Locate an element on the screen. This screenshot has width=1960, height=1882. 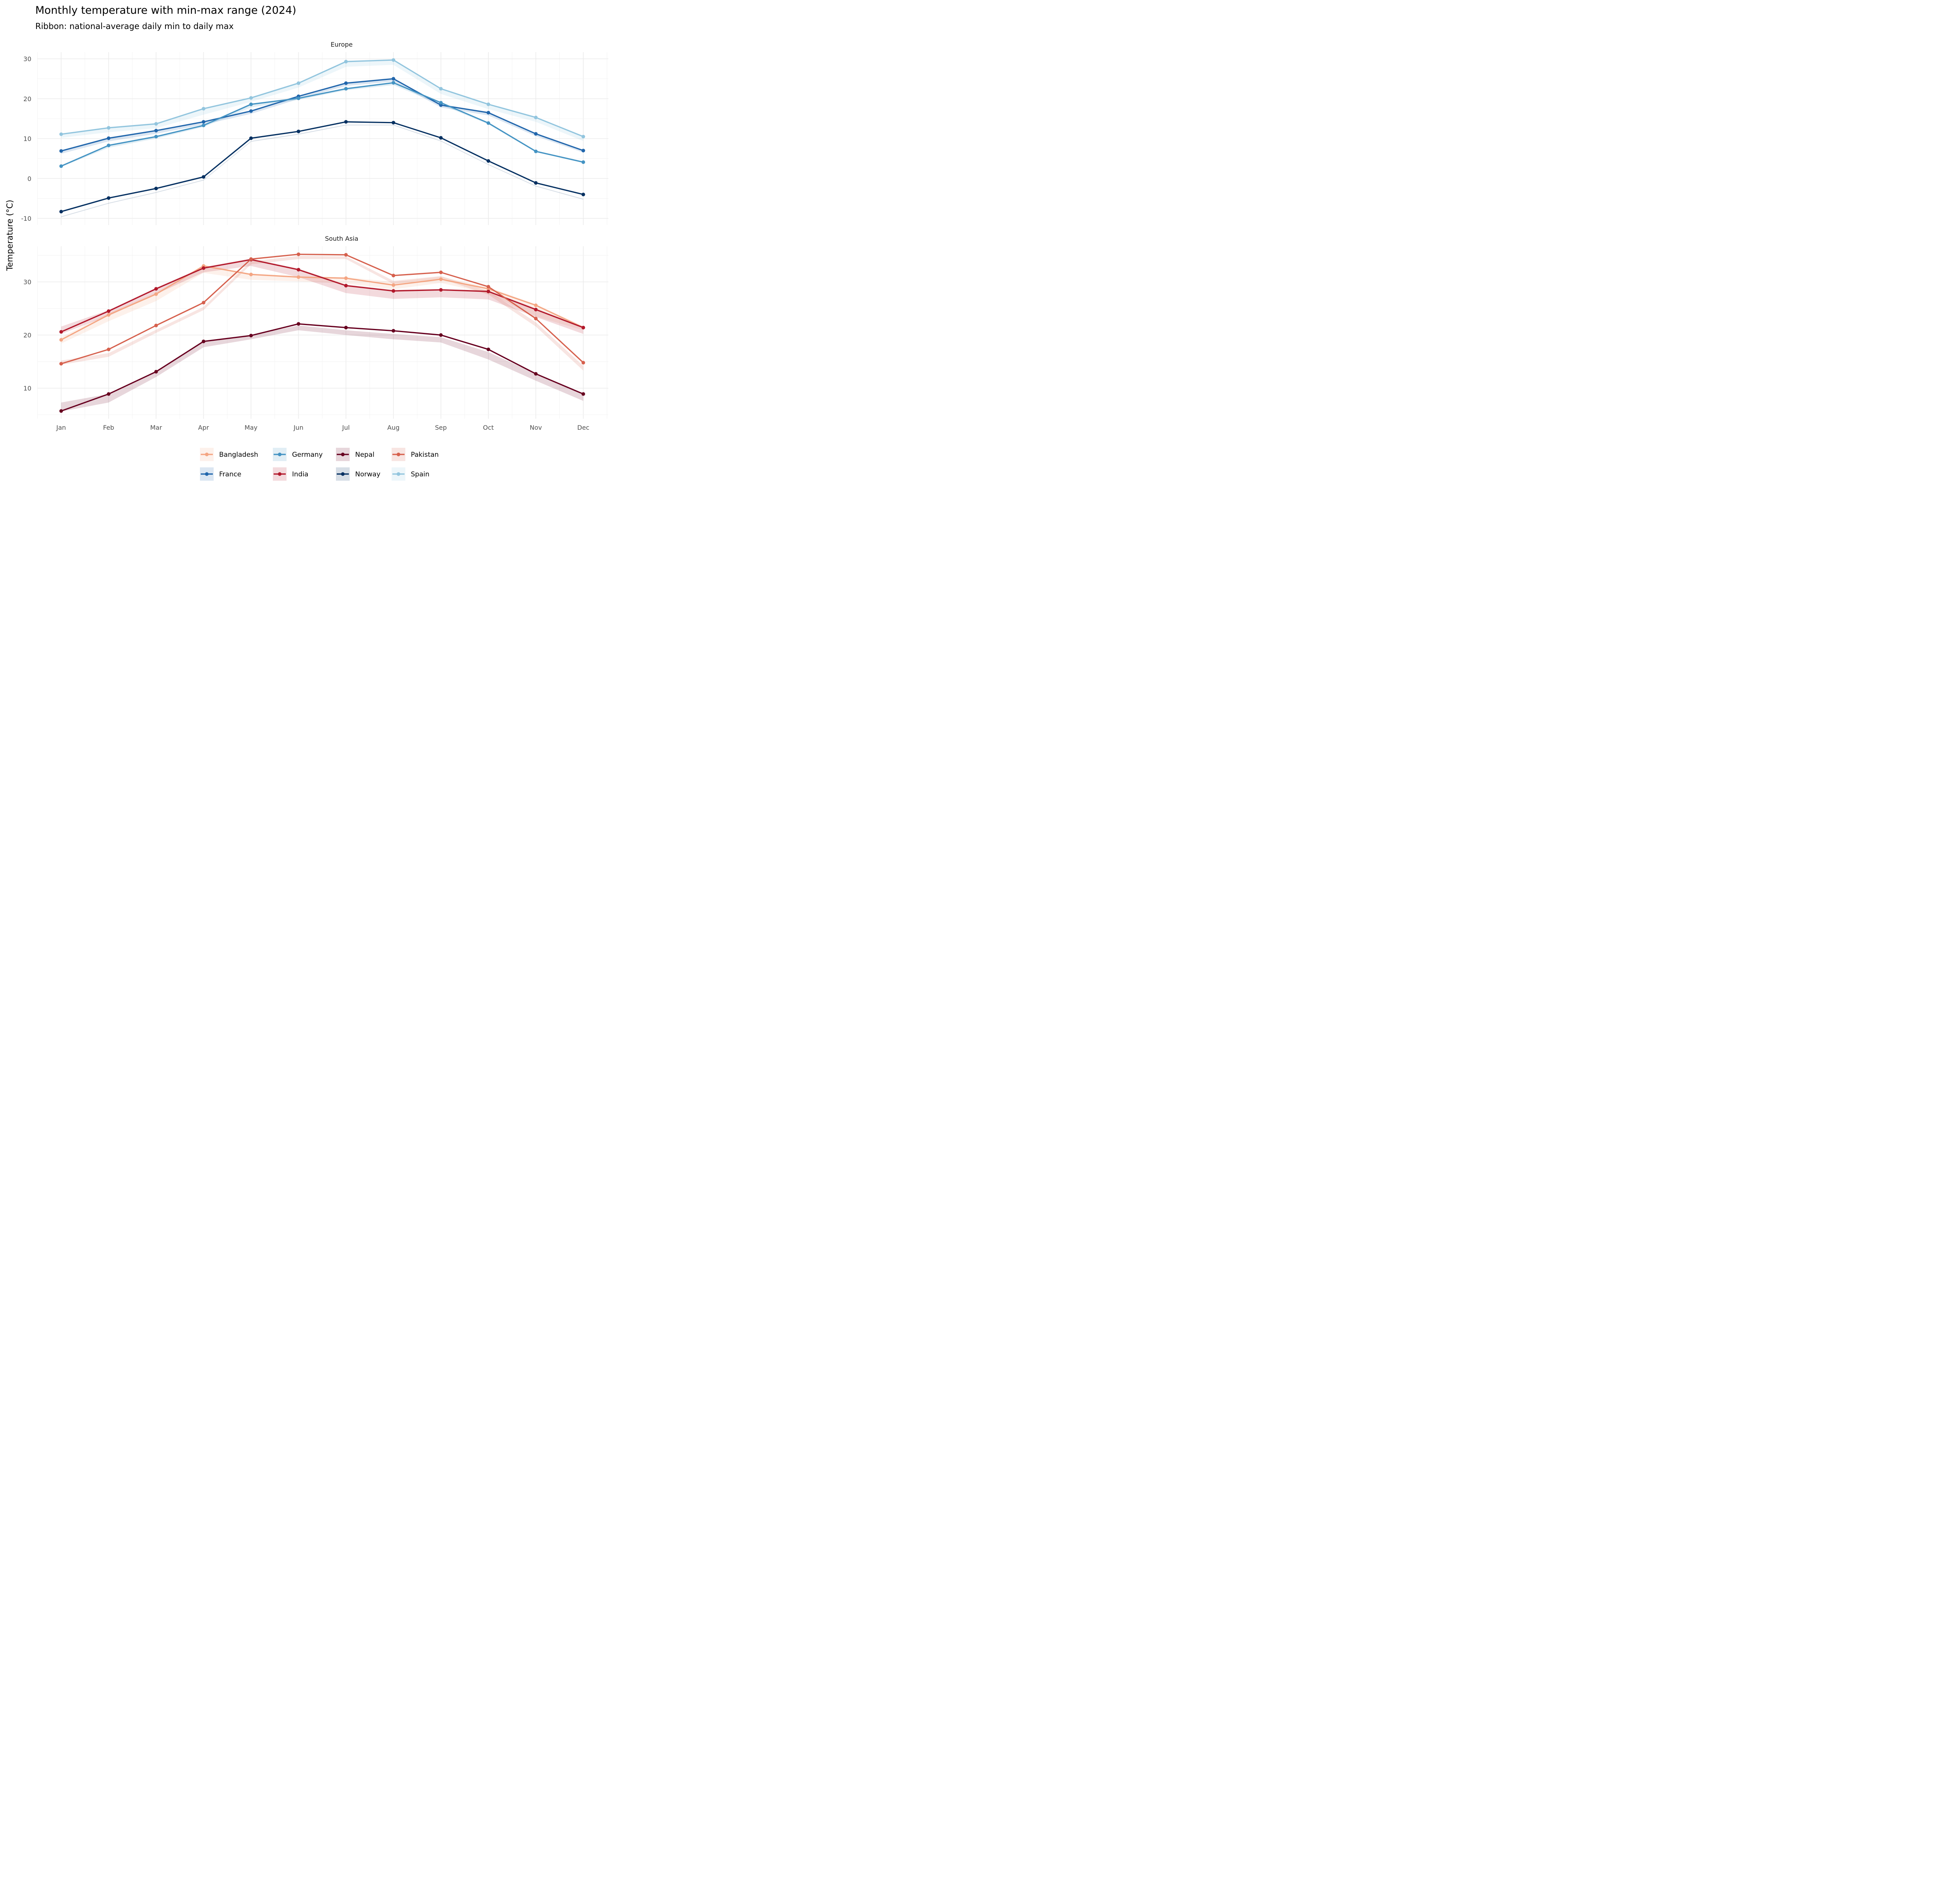
legend-item-germany: Germany is located at coordinates (298, 454).